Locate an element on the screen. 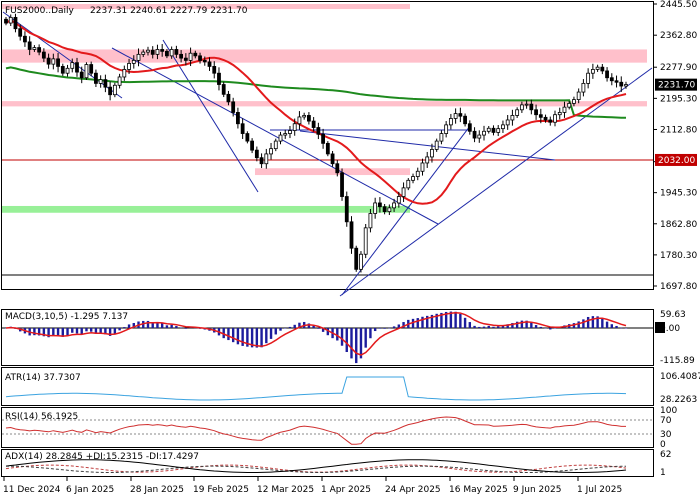 This screenshot has width=700, height=500. rsi-tick-label: 30 is located at coordinates (666, 435).